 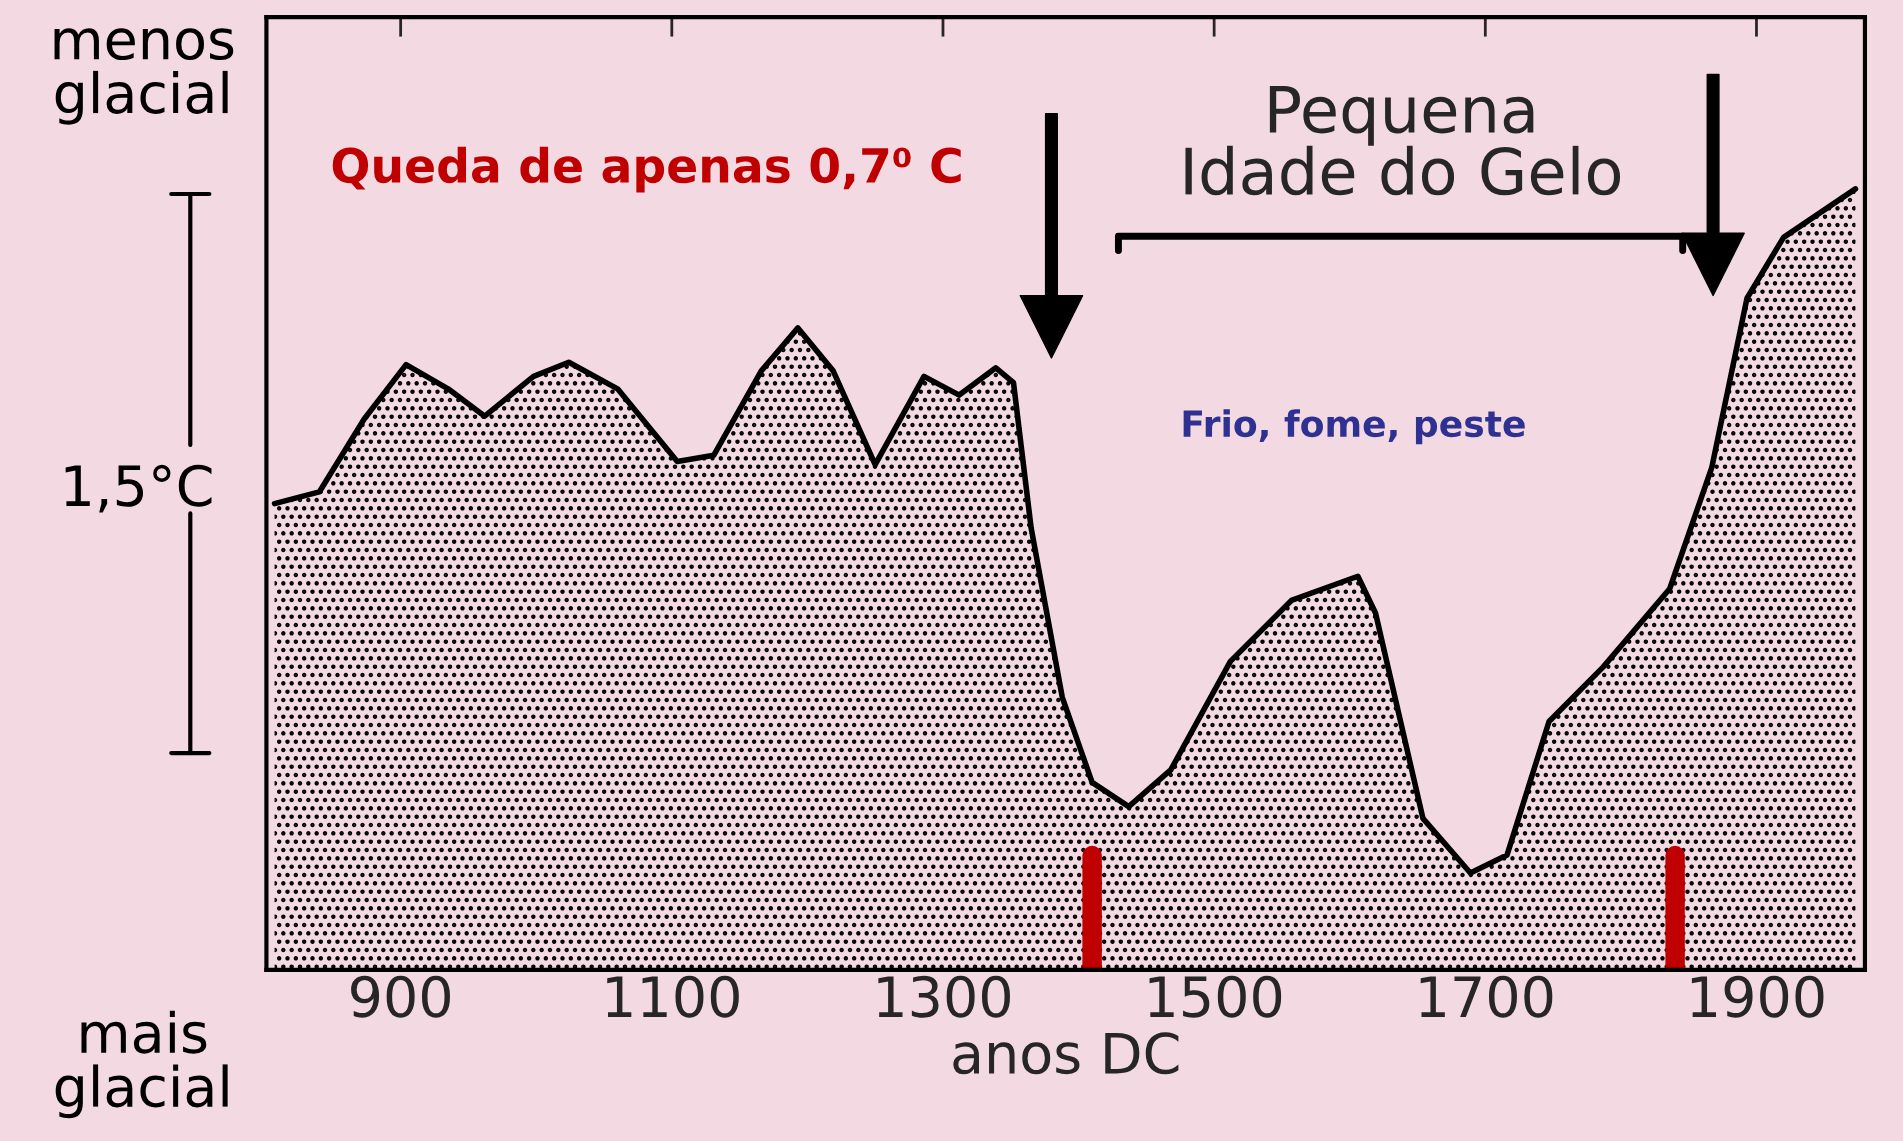 What do you see at coordinates (1354, 427) in the screenshot?
I see `annotation: Frio, fome, peste` at bounding box center [1354, 427].